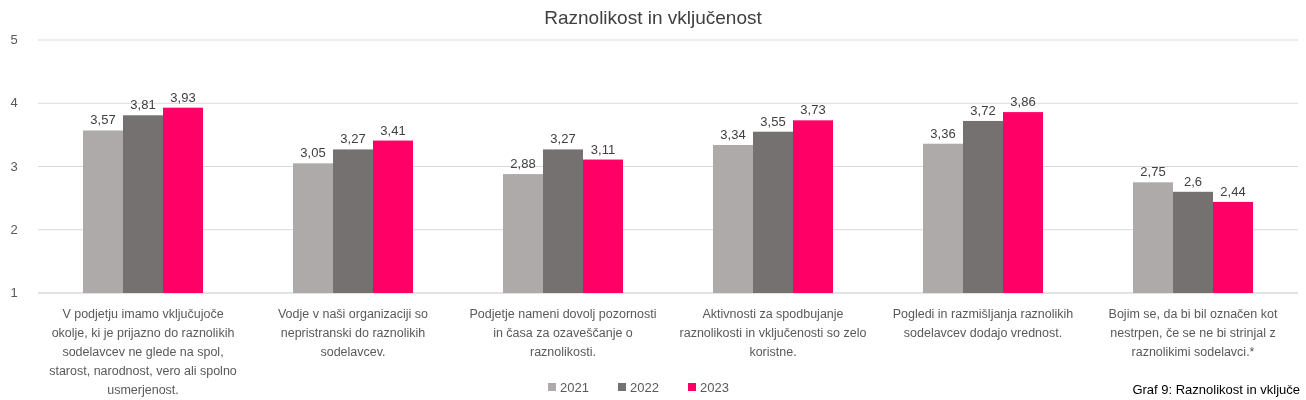  Describe the element at coordinates (103, 120) in the screenshot. I see `data-label: 3,57` at that location.